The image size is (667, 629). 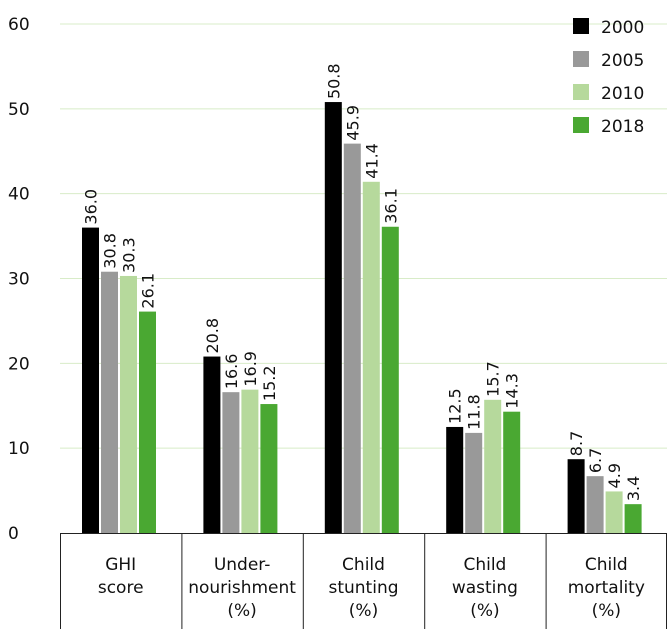 What do you see at coordinates (390, 206) in the screenshot?
I see `data-label-2018-2: 36.1` at bounding box center [390, 206].